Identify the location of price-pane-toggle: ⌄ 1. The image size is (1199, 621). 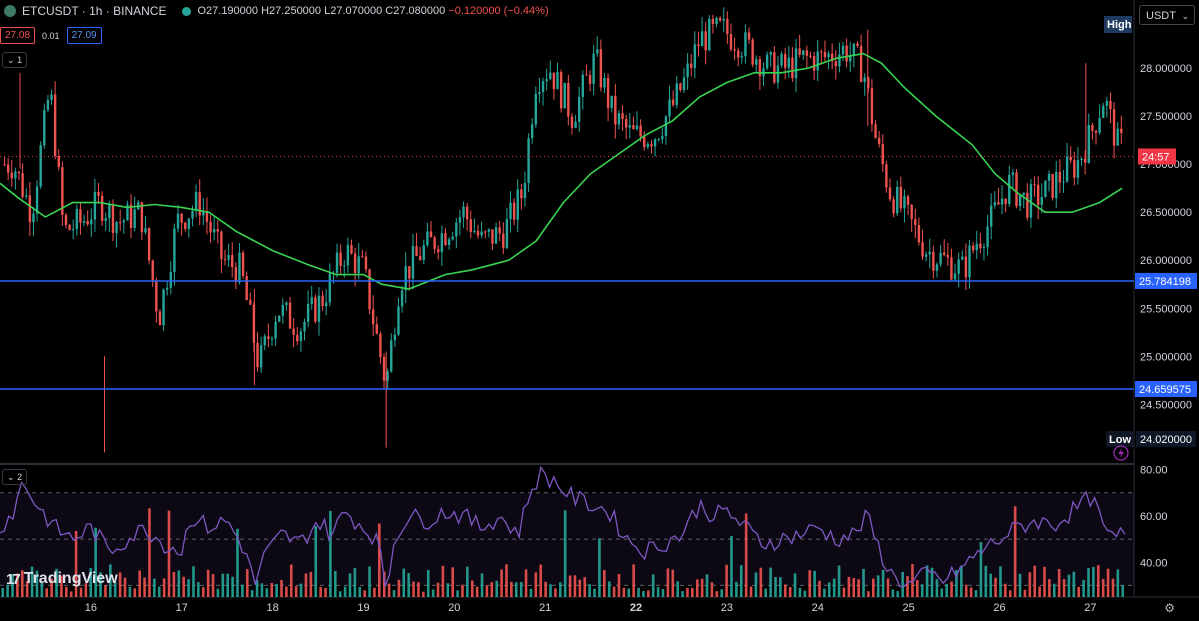
(15, 60).